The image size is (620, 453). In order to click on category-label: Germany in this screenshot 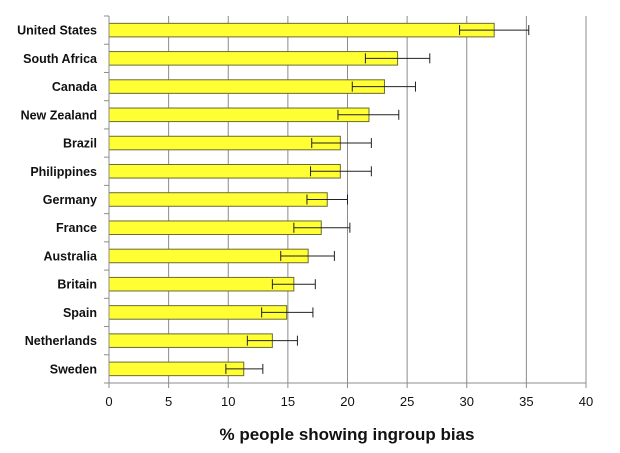, I will do `click(70, 200)`.